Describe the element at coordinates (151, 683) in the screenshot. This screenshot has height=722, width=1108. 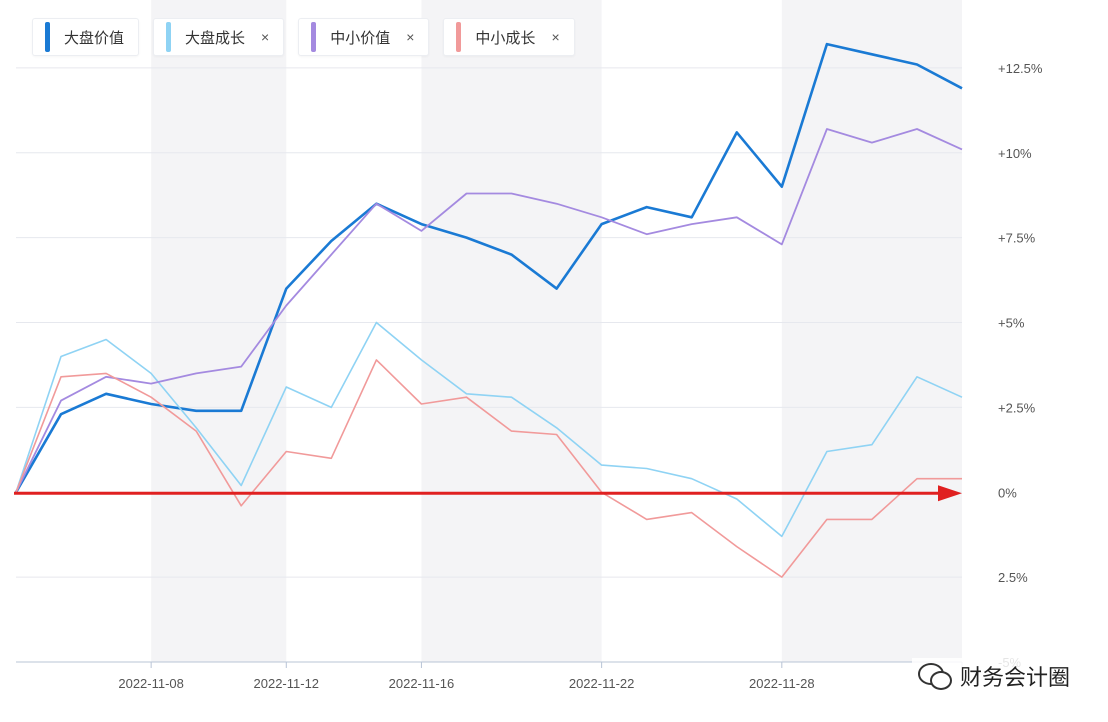
I see `x-tick-label: 2022-11-08` at that location.